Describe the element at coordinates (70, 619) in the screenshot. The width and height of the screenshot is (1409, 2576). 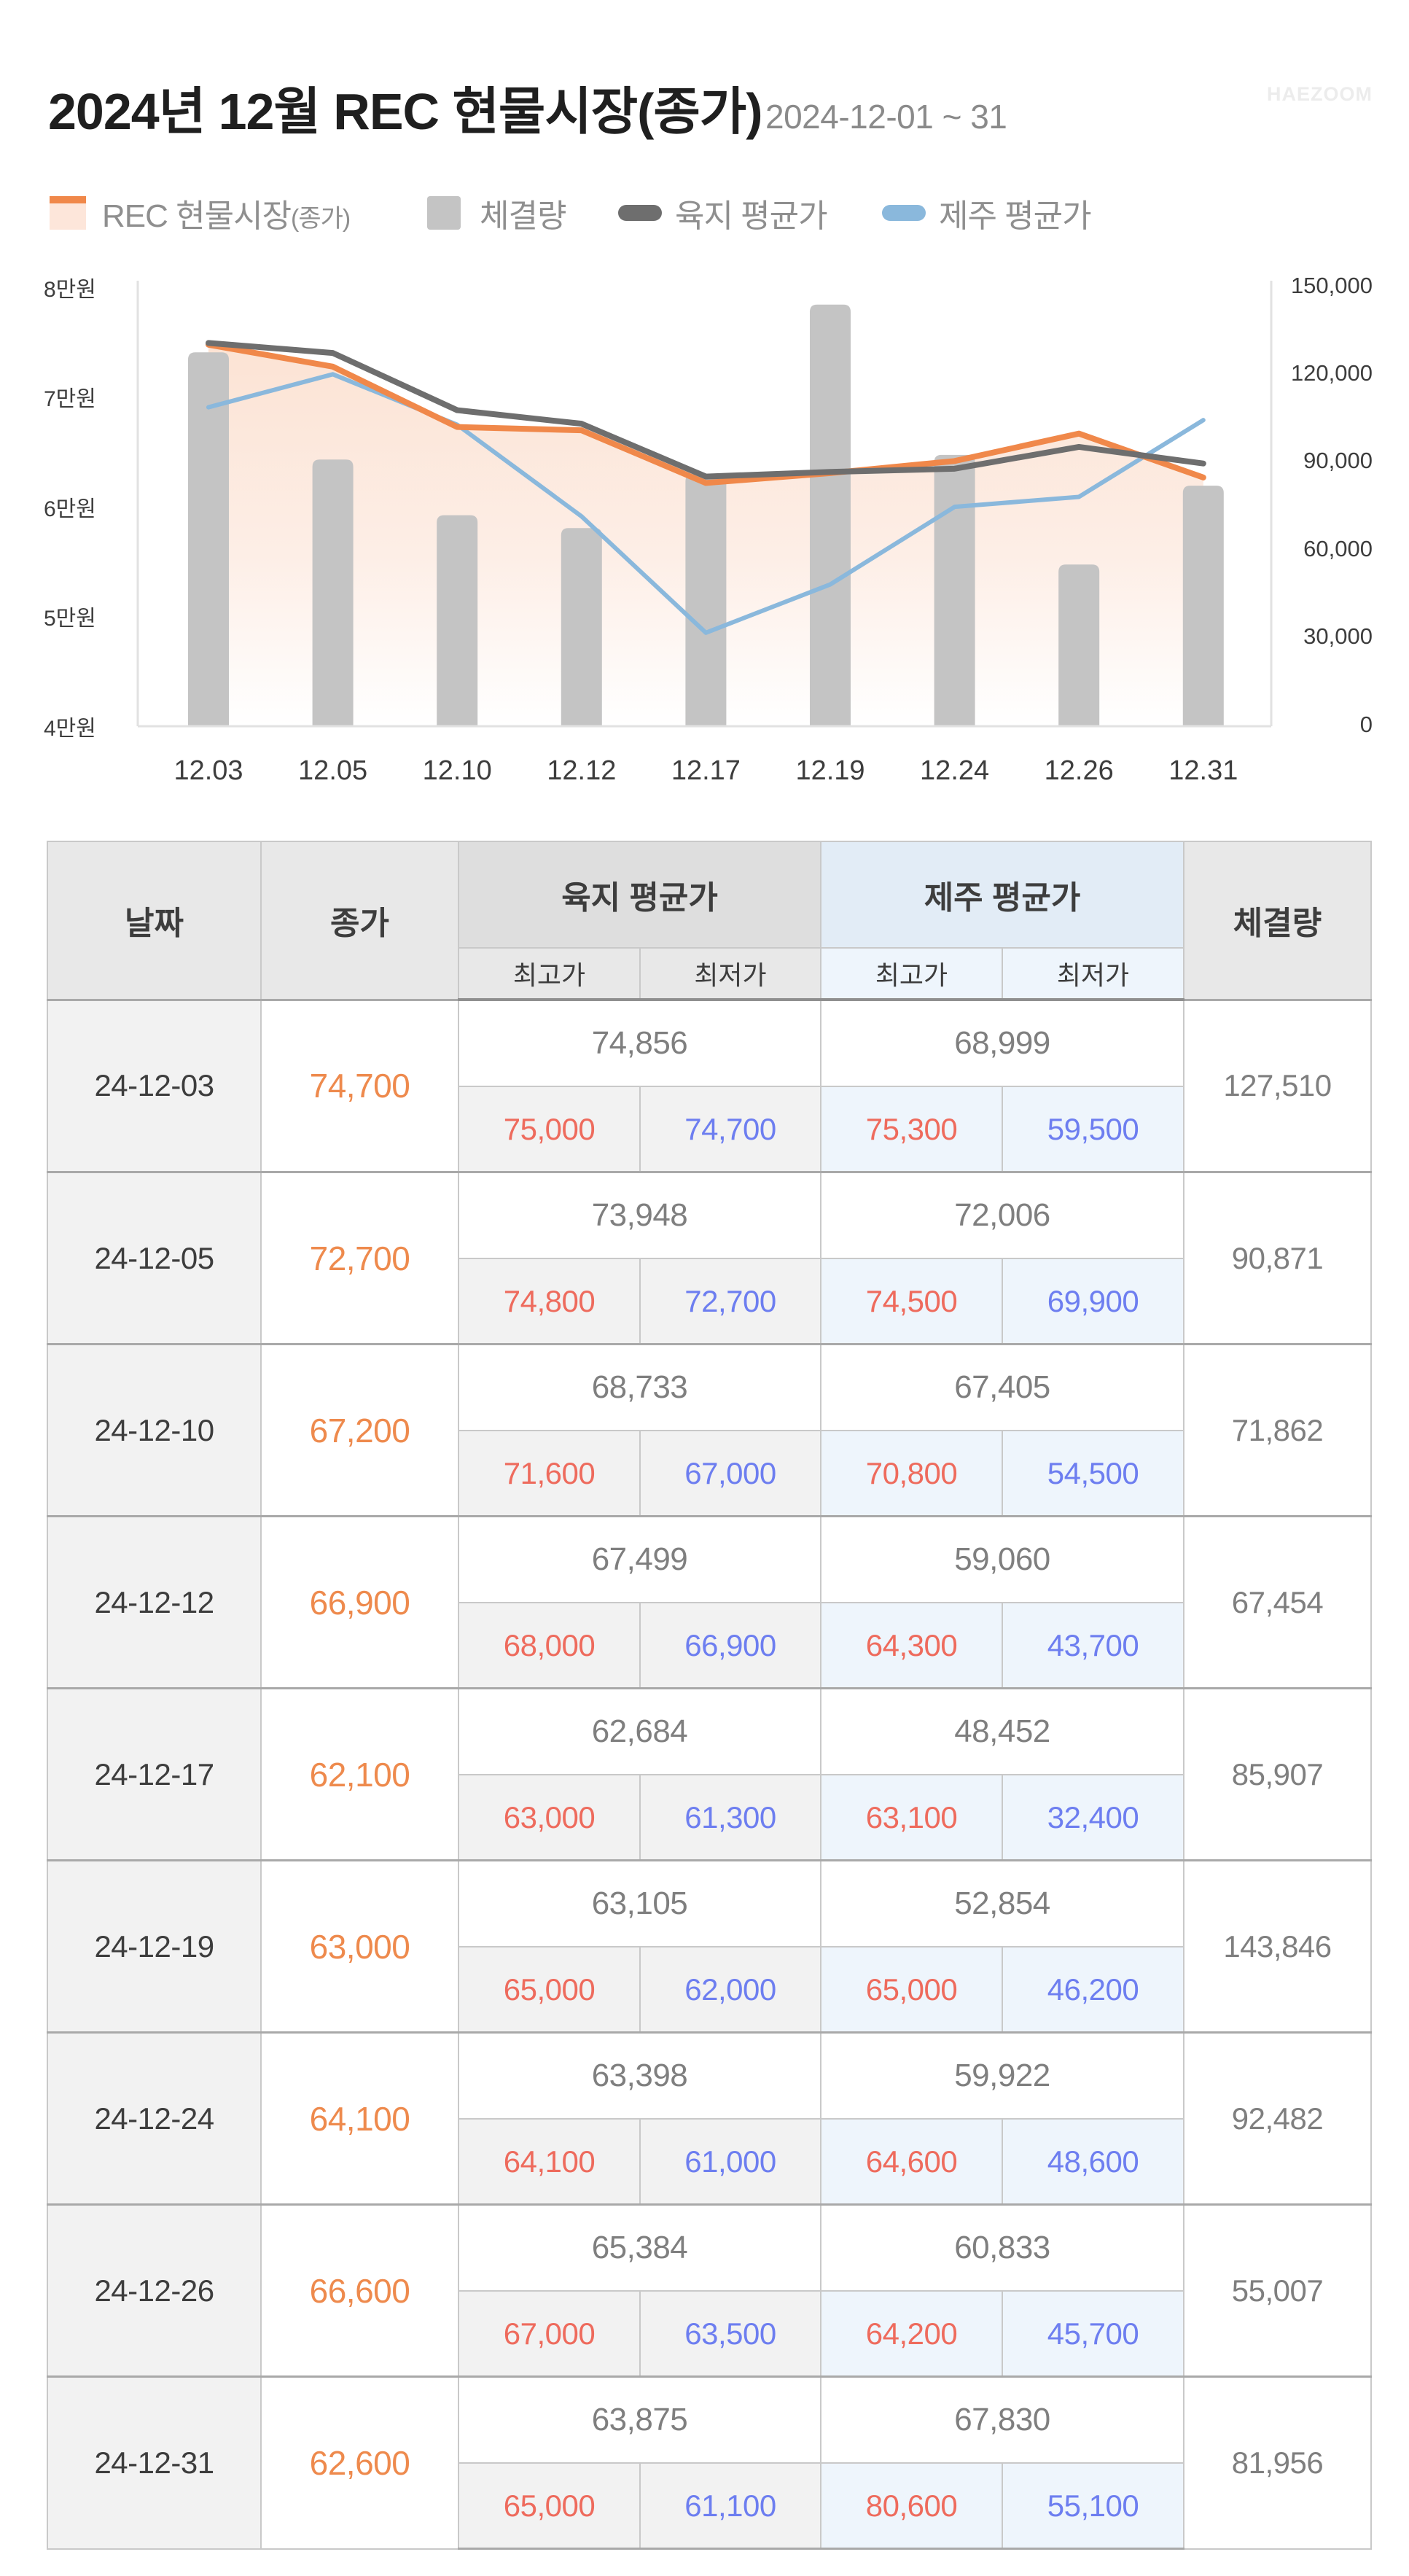
I see `left-axis-tick: 5만원` at that location.